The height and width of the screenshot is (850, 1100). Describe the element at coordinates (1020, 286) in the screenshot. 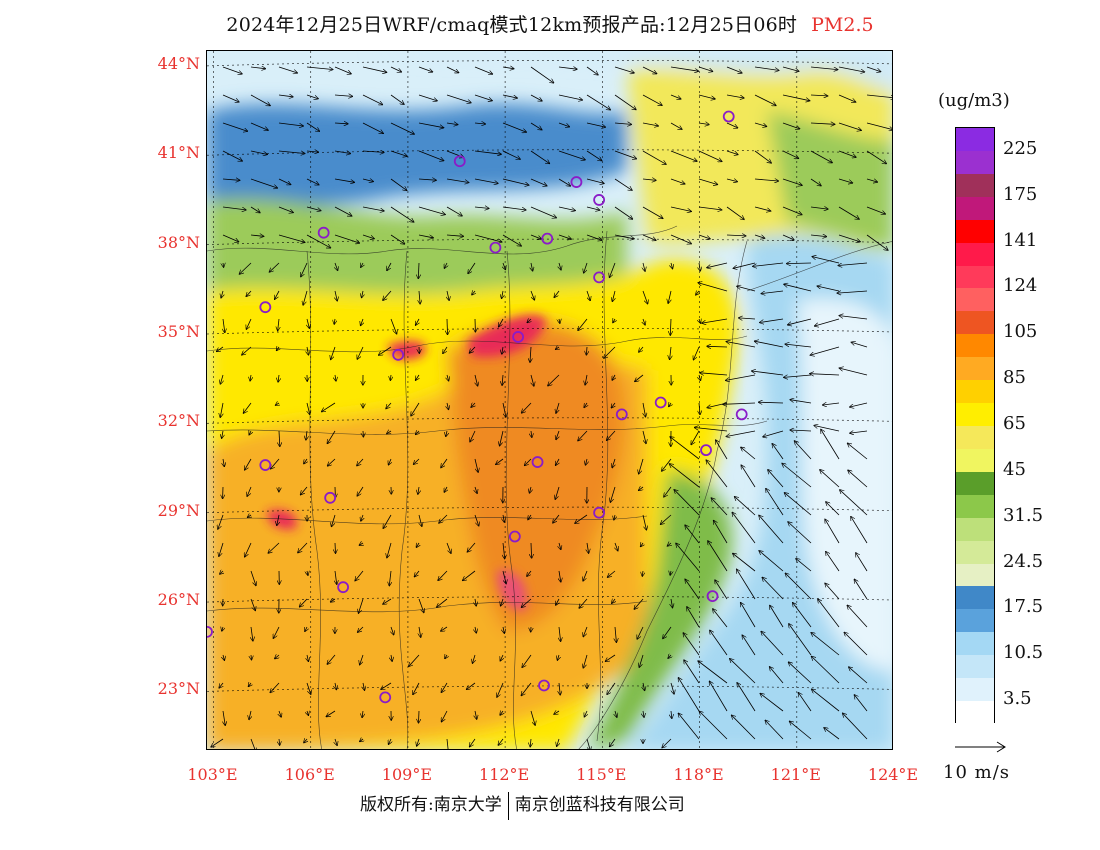

I see `colorbar-tick-label: 124` at that location.